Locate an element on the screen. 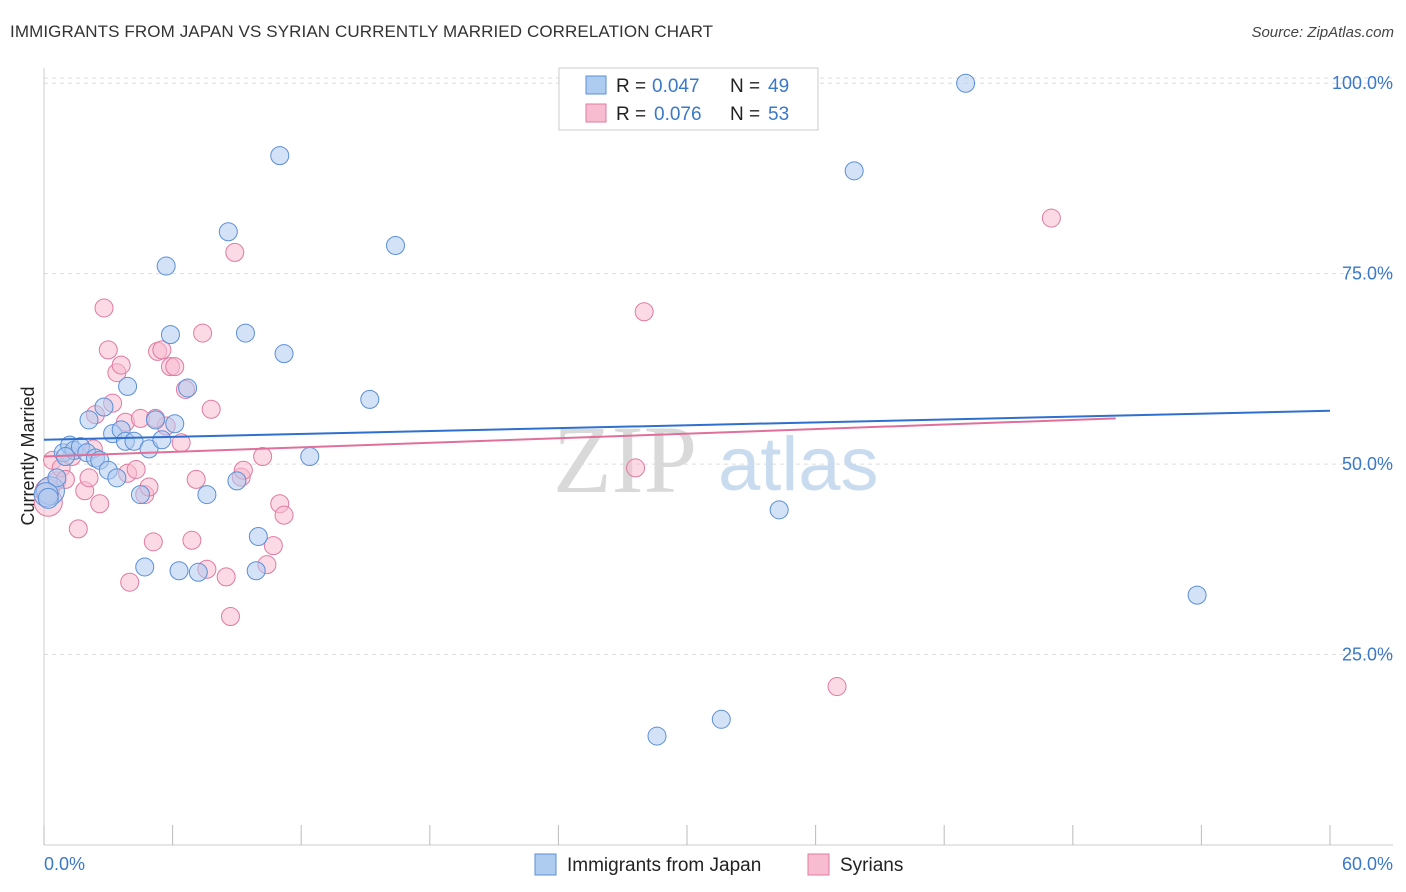  legend-r-value-syrians: 0.076 is located at coordinates (678, 114).